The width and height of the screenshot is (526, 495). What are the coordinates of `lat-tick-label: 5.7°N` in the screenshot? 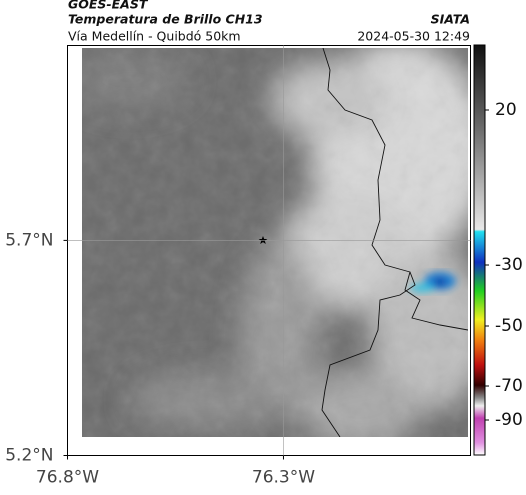 It's located at (29, 240).